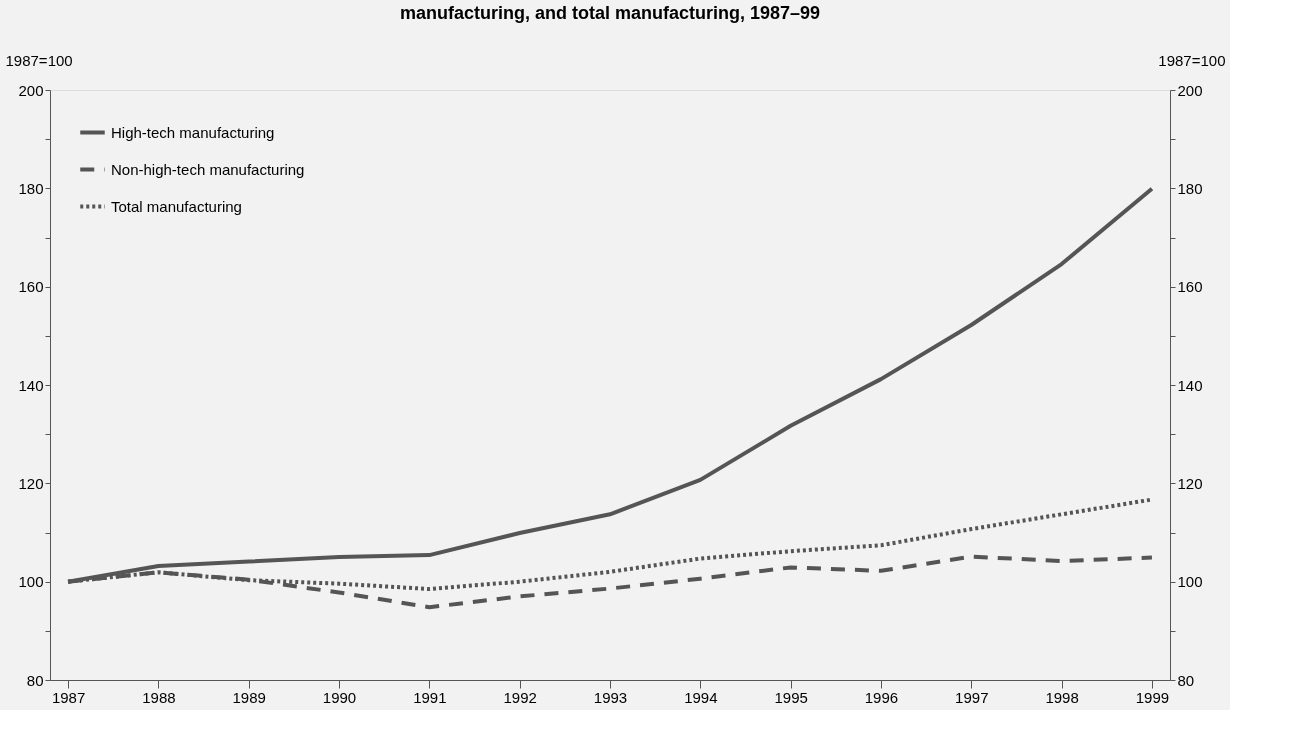 The width and height of the screenshot is (1314, 747). What do you see at coordinates (1190, 385) in the screenshot?
I see `y2-tick-label: 140` at bounding box center [1190, 385].